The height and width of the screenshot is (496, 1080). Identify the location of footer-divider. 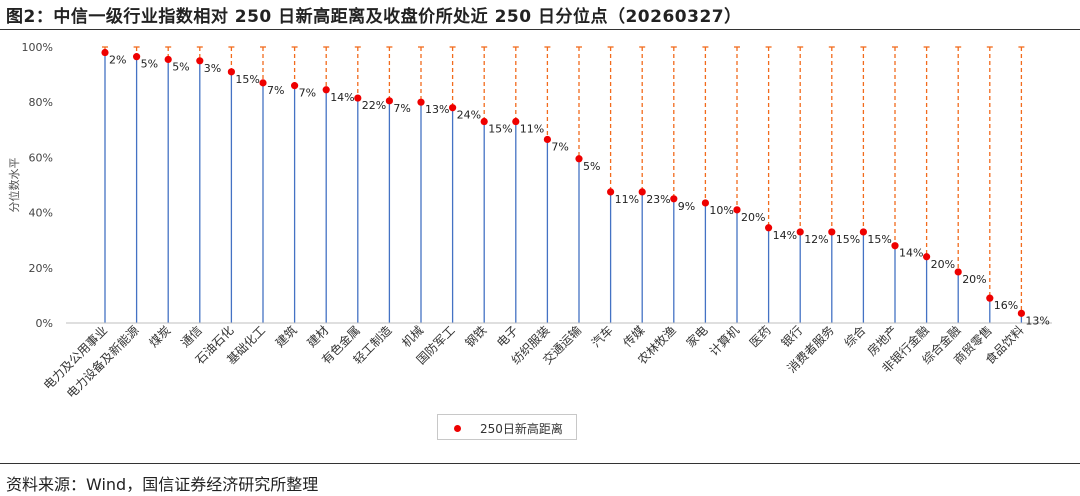
(540, 463).